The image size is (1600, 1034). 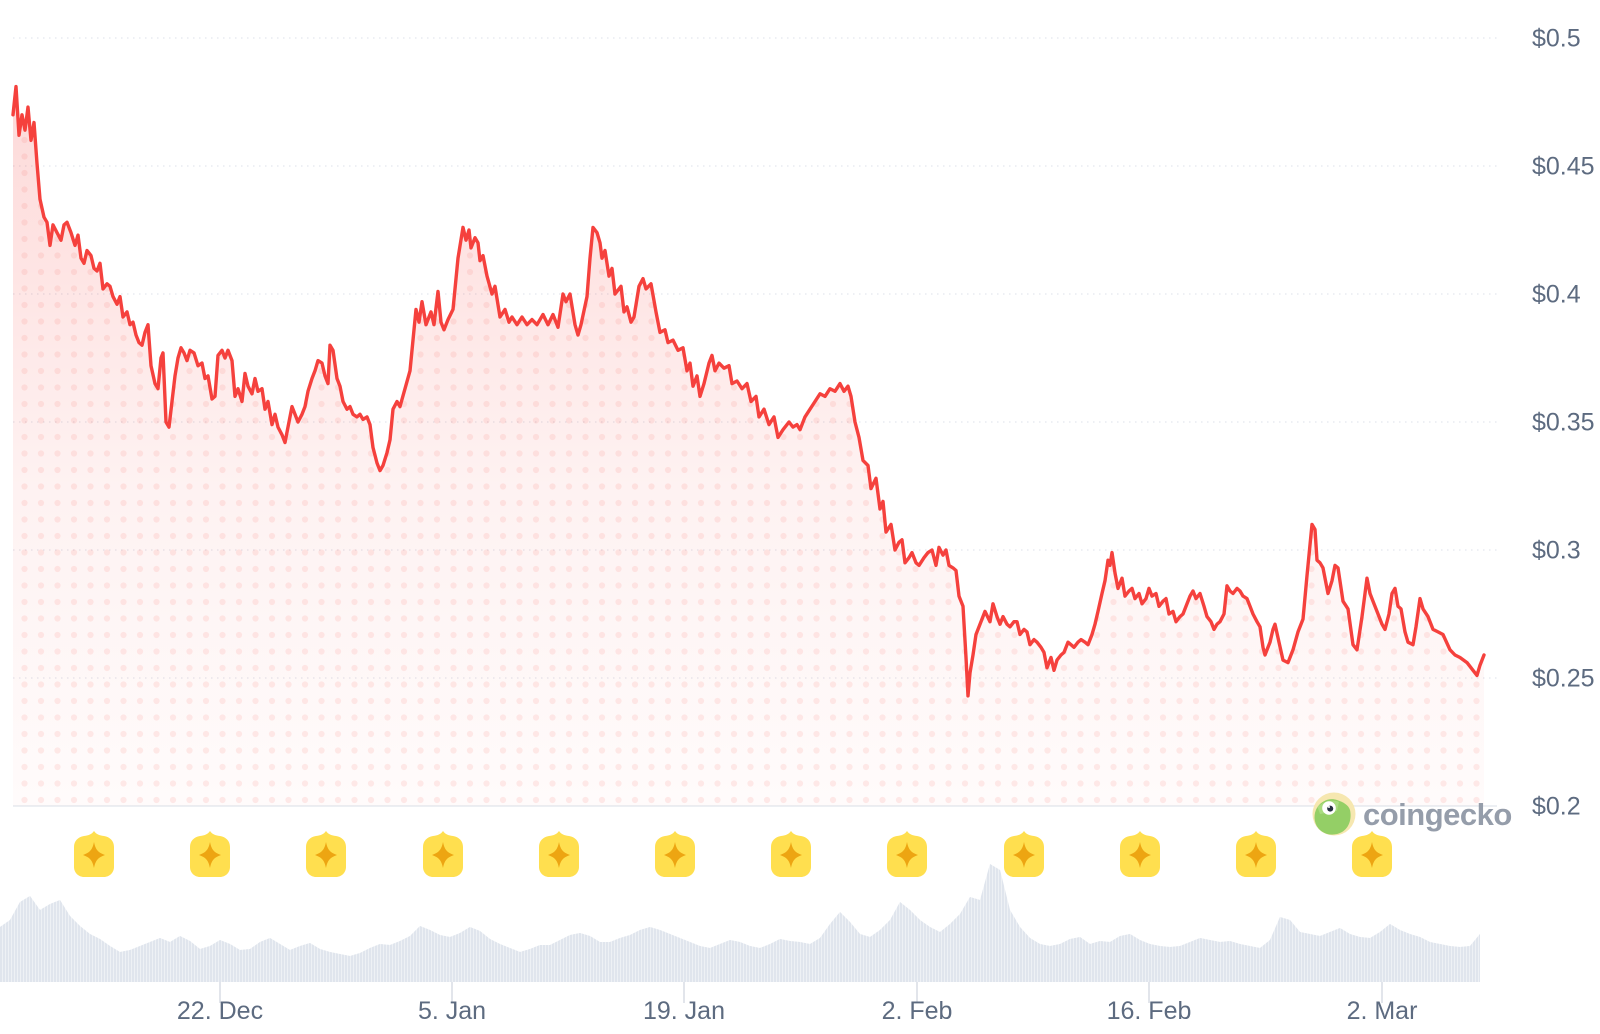 What do you see at coordinates (1382, 1011) in the screenshot?
I see `x-axis-label: 2. Mar` at bounding box center [1382, 1011].